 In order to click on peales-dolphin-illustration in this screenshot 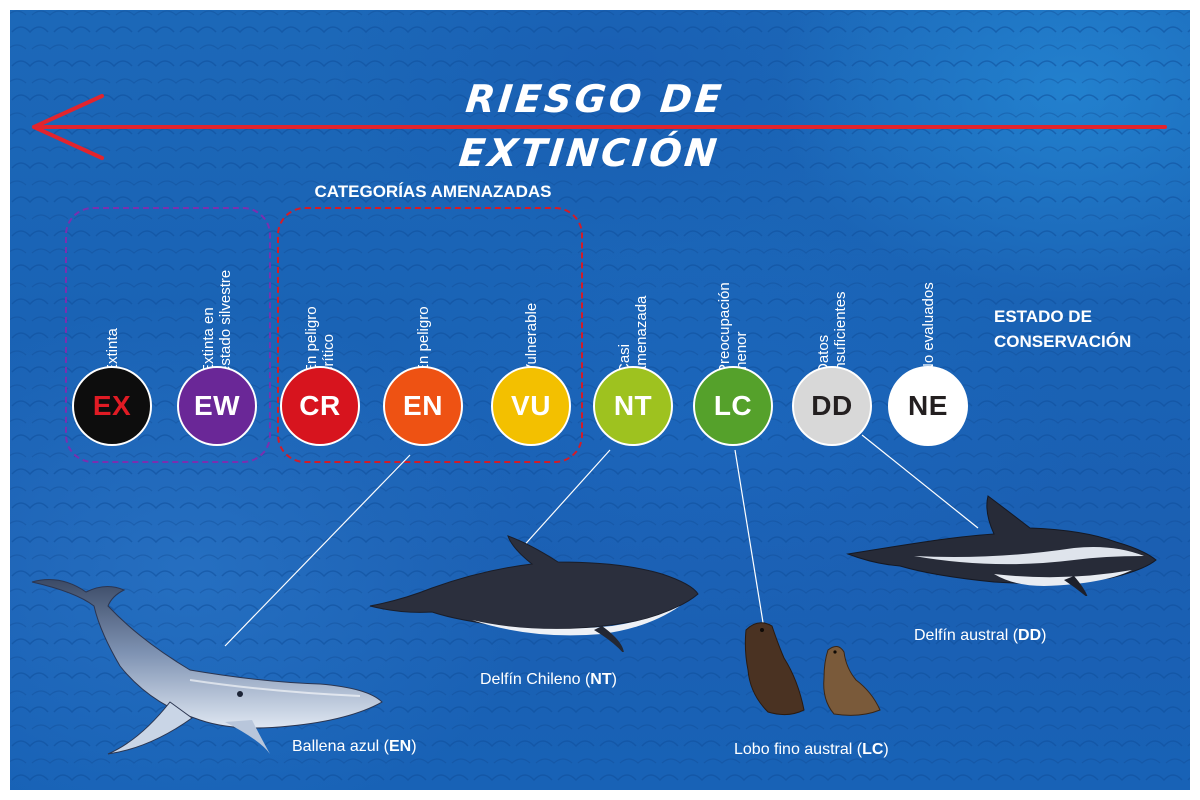, I will do `click(1001, 545)`.